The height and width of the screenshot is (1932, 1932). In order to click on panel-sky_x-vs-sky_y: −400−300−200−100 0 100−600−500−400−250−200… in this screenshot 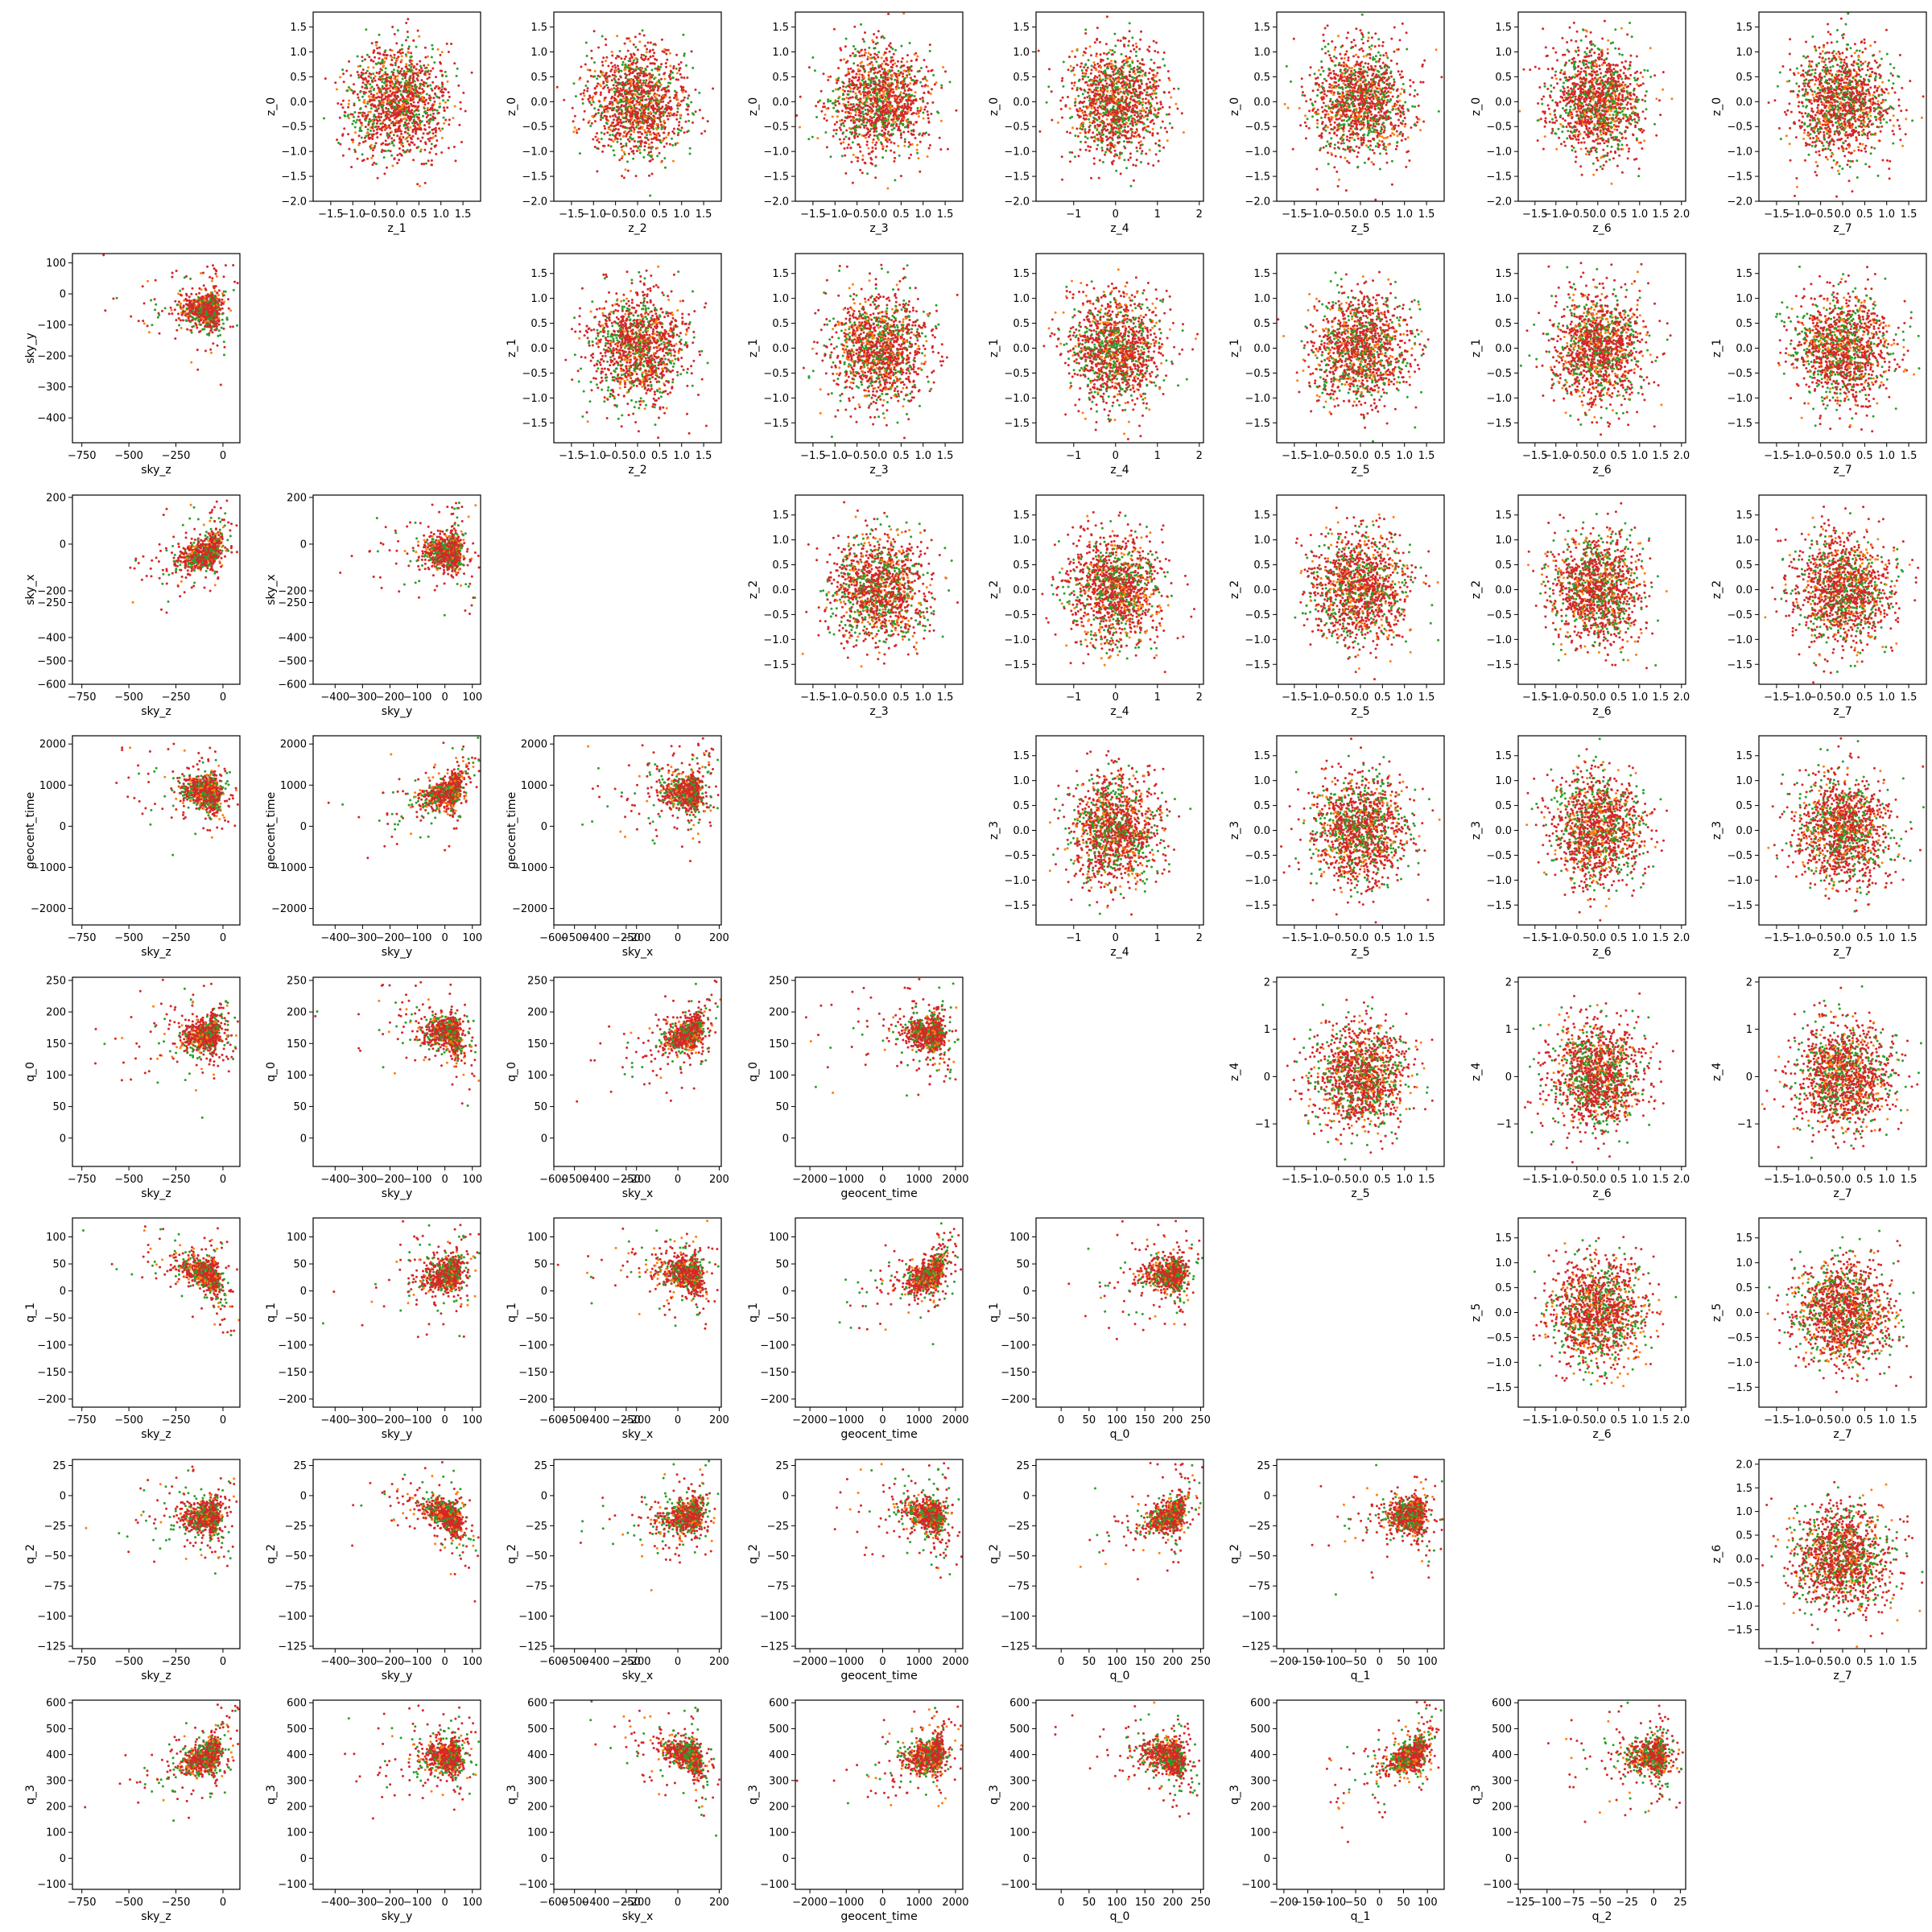, I will do `click(373, 605)`.